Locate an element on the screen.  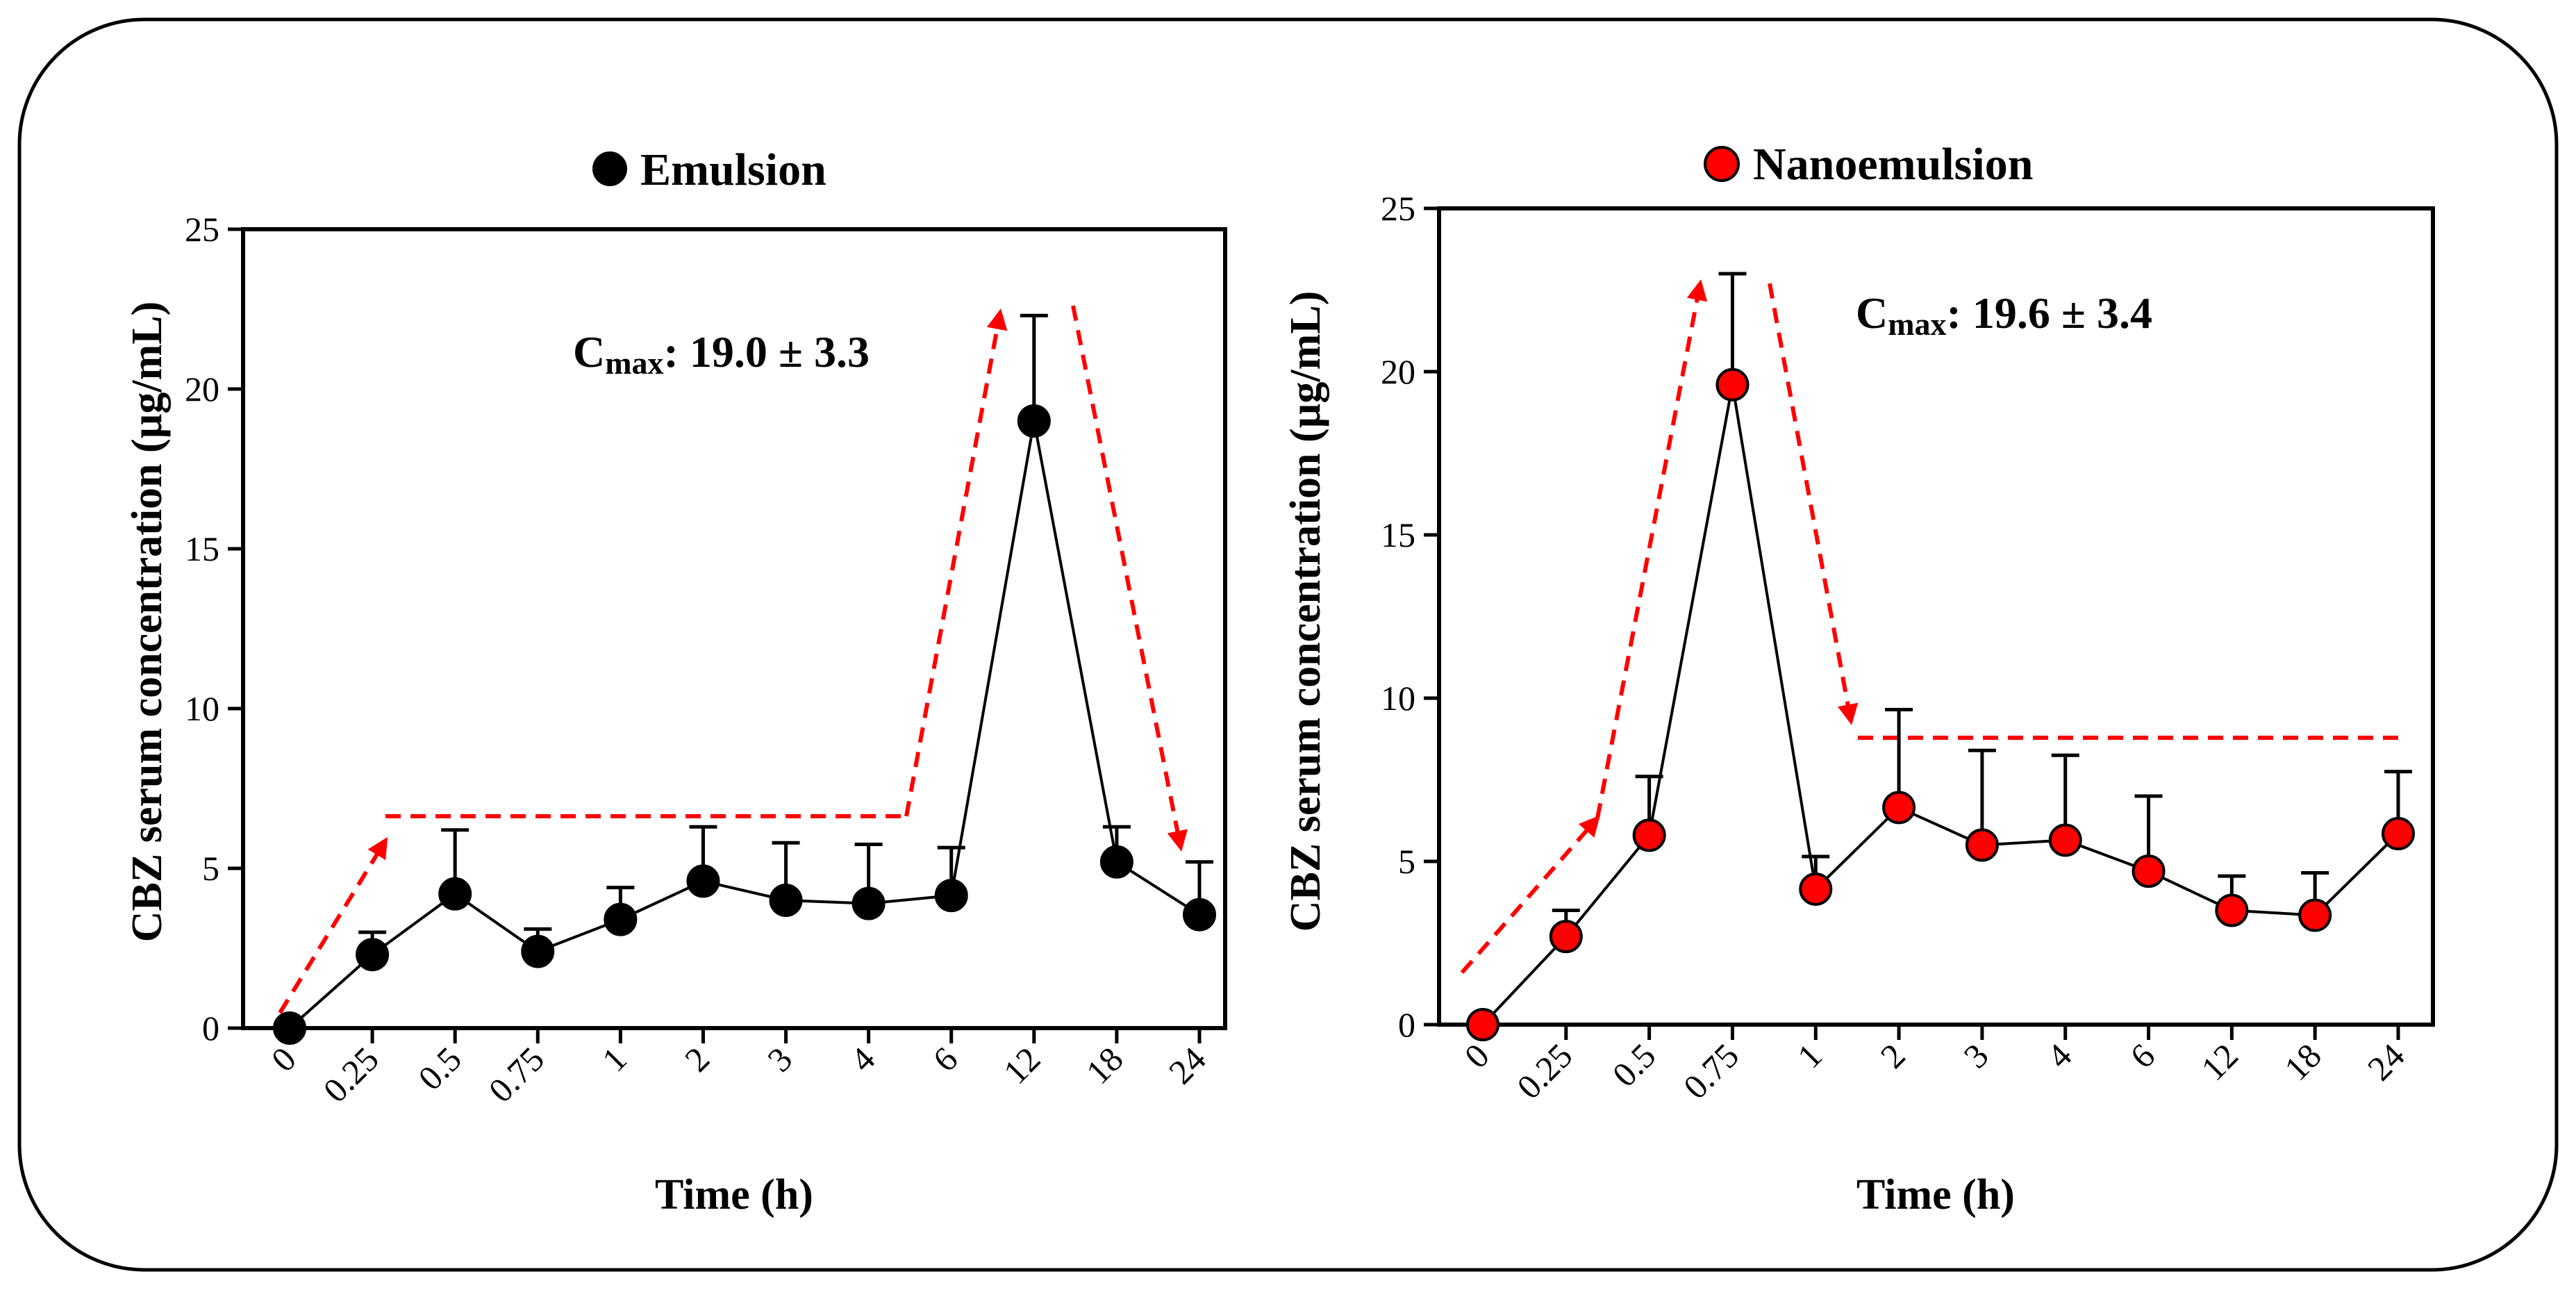
nanoemulsion-y-tick-label: 5 is located at coordinates (1406, 861).